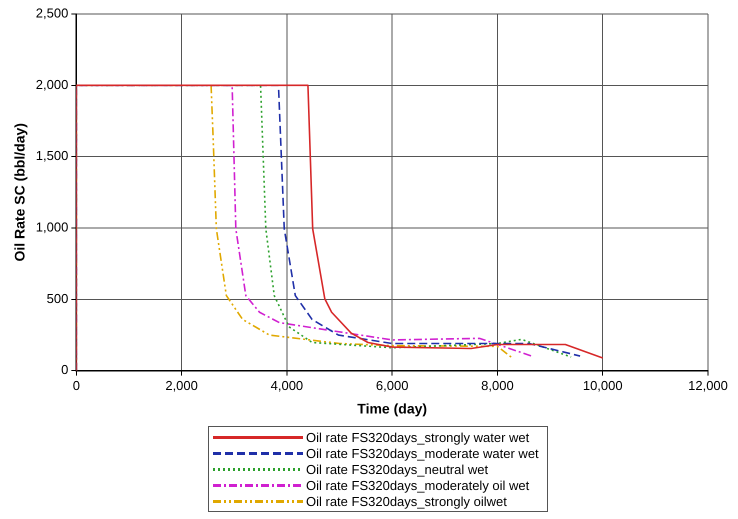 This screenshot has height=519, width=738. Describe the element at coordinates (181, 385) in the screenshot. I see `x-tick-label: 2,000` at that location.